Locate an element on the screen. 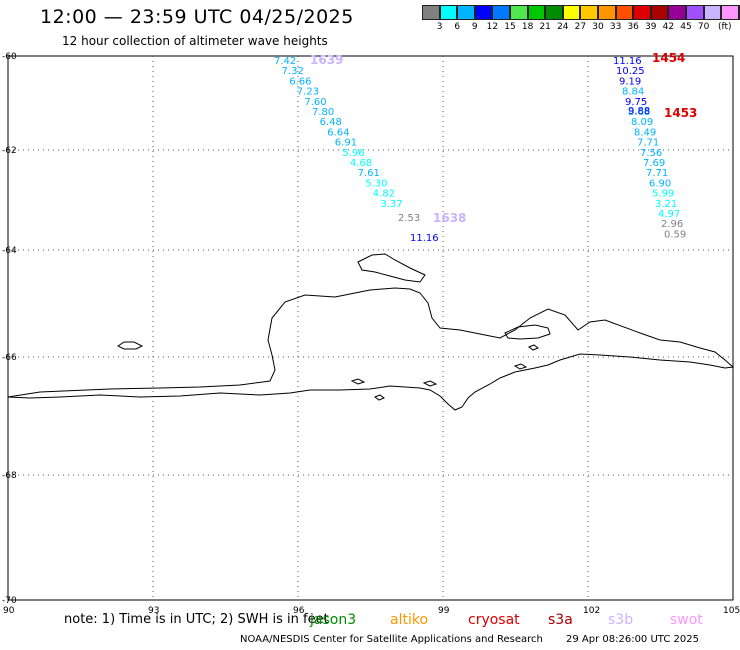 This screenshot has height=650, width=740. color-scale-label: 12 is located at coordinates (492, 27).